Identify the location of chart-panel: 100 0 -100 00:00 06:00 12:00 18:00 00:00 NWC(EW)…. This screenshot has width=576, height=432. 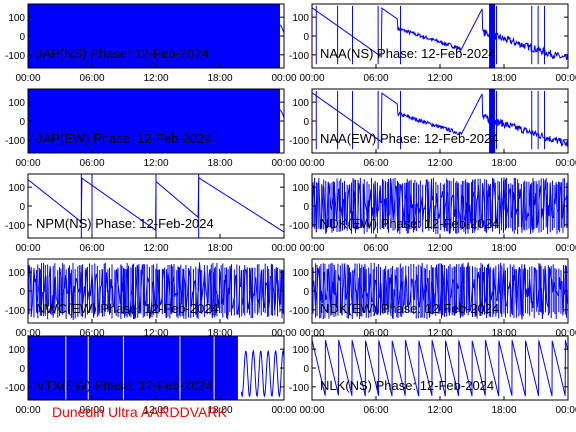
(151, 298).